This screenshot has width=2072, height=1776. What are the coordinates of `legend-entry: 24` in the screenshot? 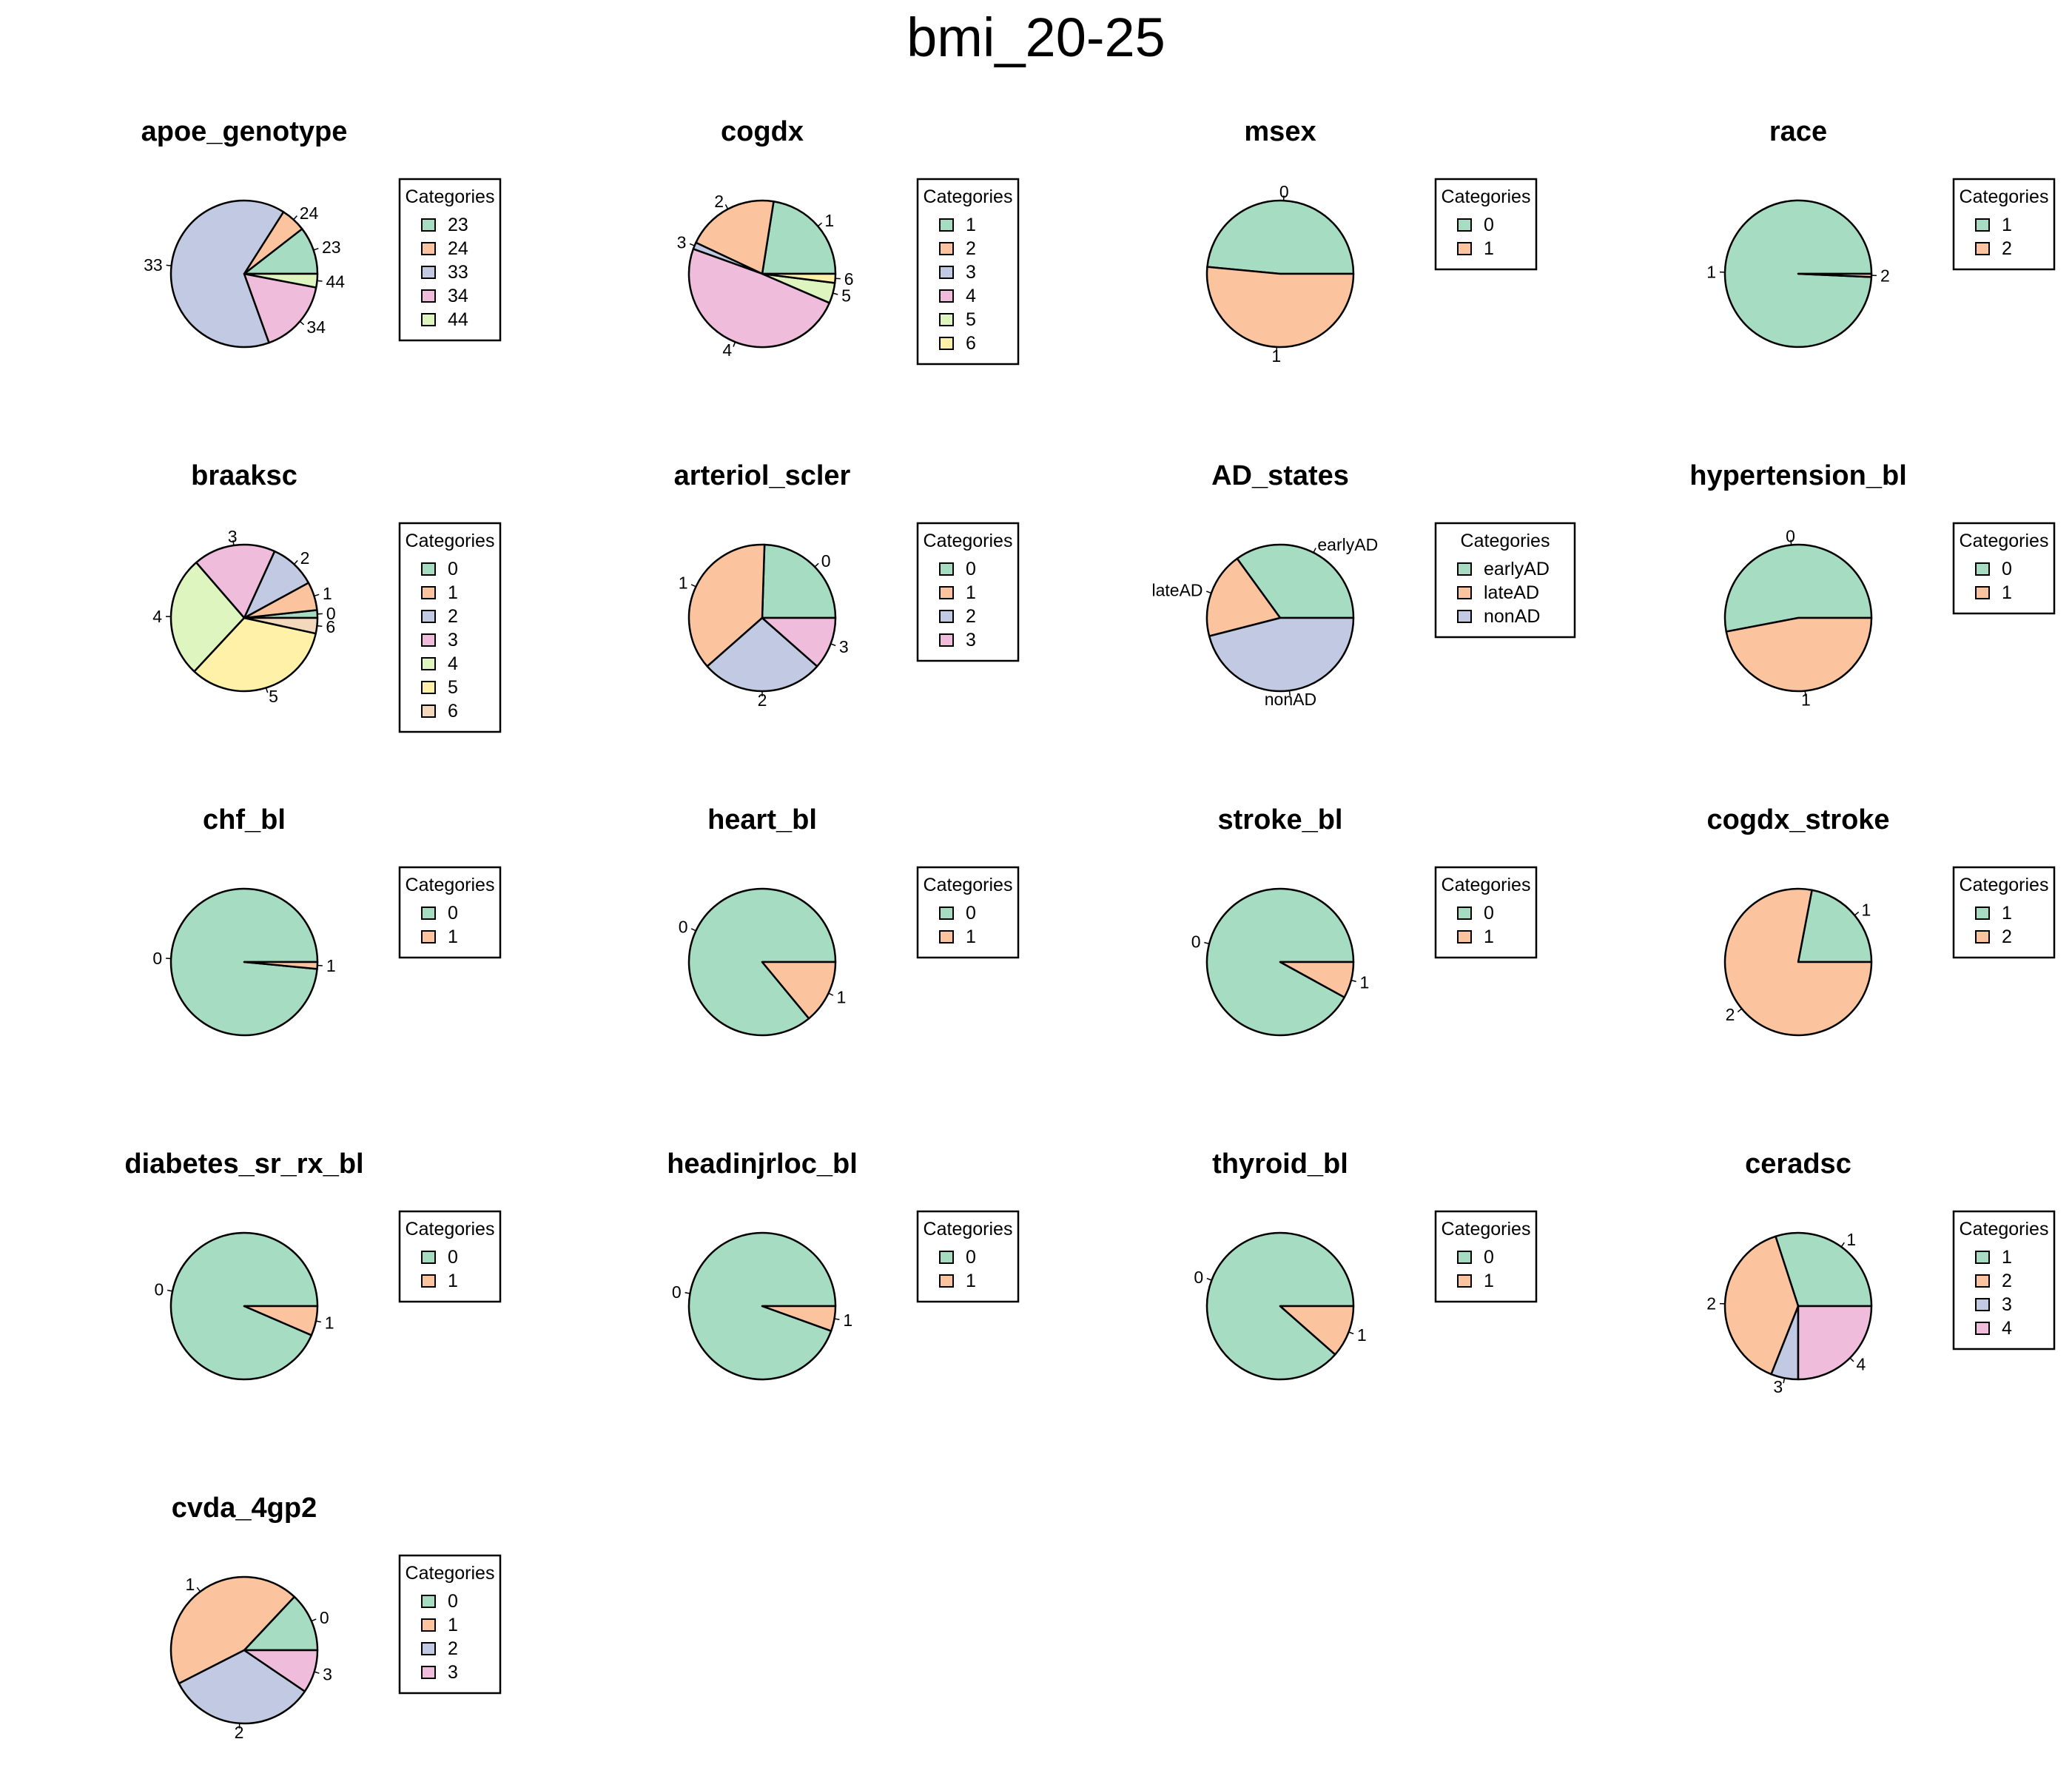 It's located at (458, 248).